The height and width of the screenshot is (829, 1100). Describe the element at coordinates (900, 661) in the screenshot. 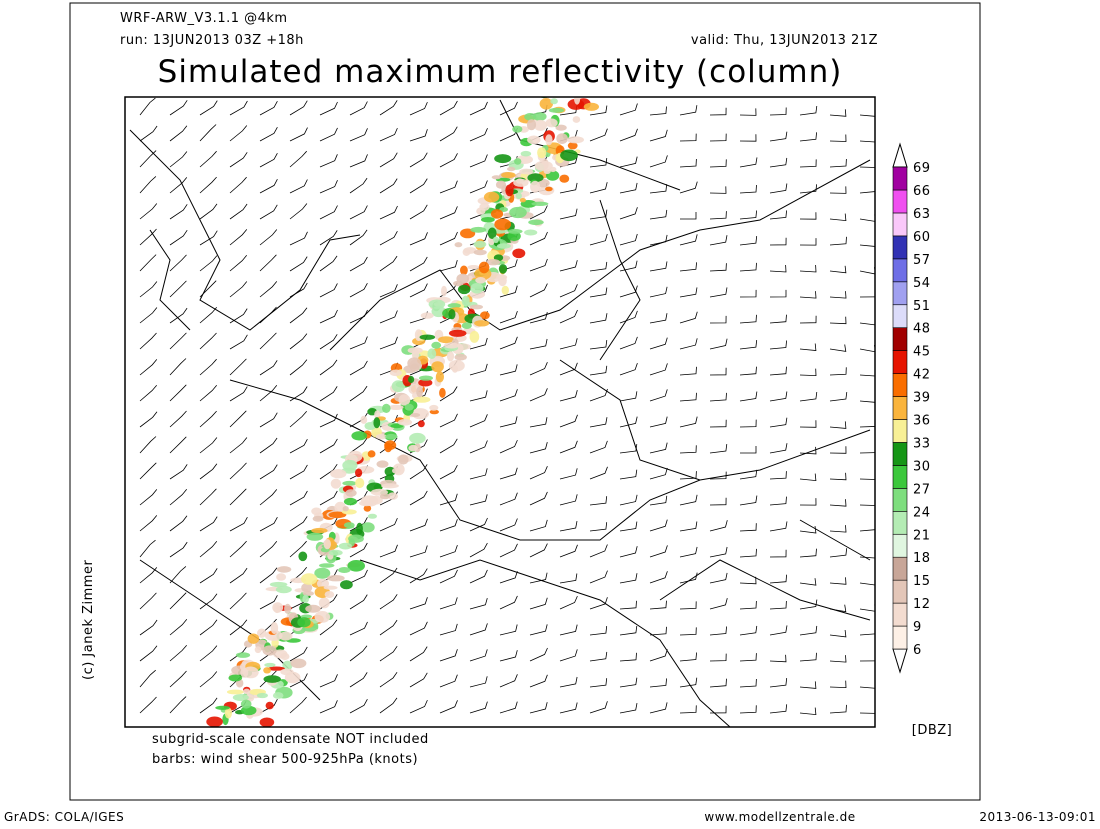

I see `colorbar-end` at that location.